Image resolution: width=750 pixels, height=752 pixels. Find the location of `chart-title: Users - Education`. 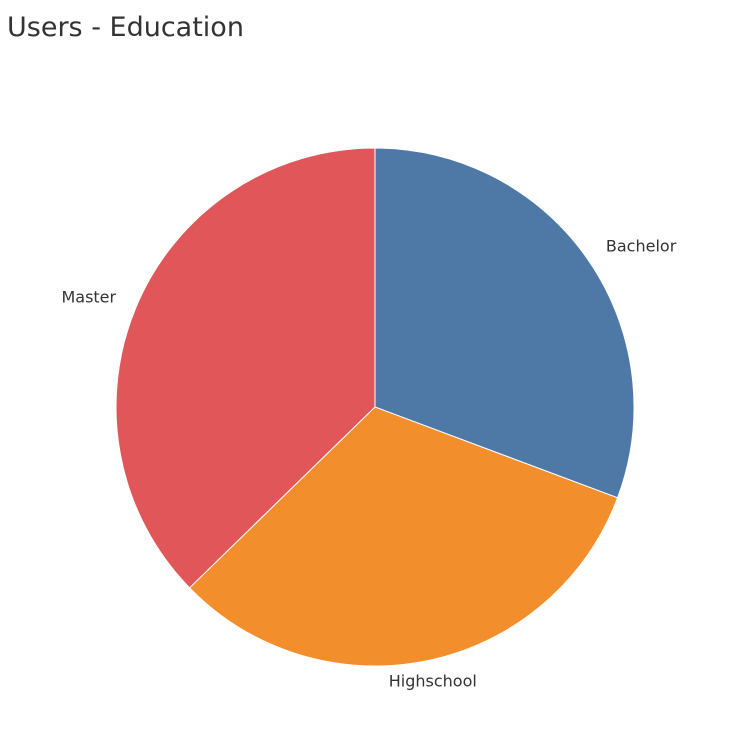

chart-title: Users - Education is located at coordinates (125, 27).